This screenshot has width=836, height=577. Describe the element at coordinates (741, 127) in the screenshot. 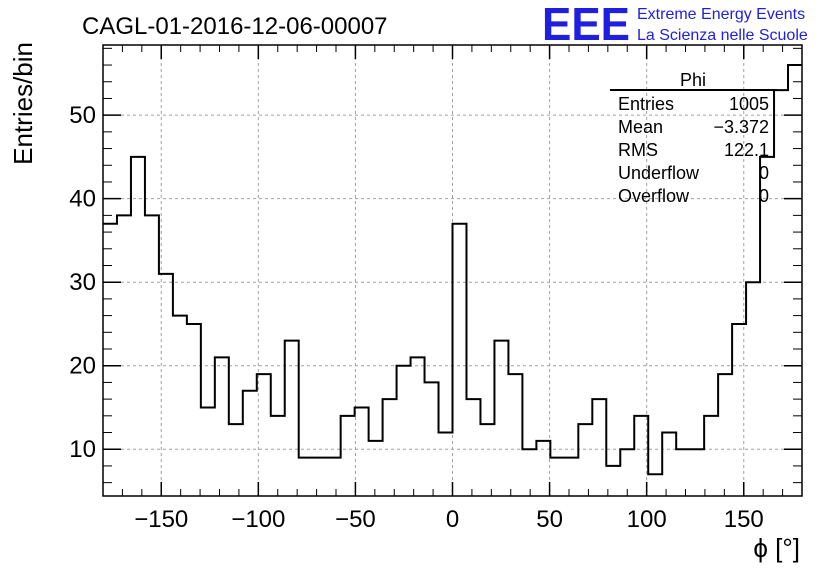

I see `stats-row-value-mean: −3.372` at that location.